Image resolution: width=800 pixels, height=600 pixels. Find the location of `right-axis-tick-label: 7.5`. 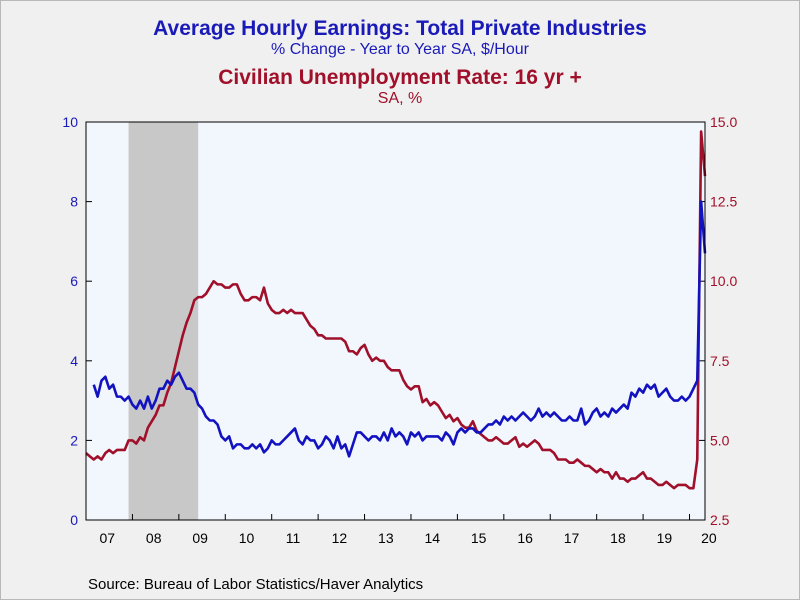

right-axis-tick-label: 7.5 is located at coordinates (720, 361).